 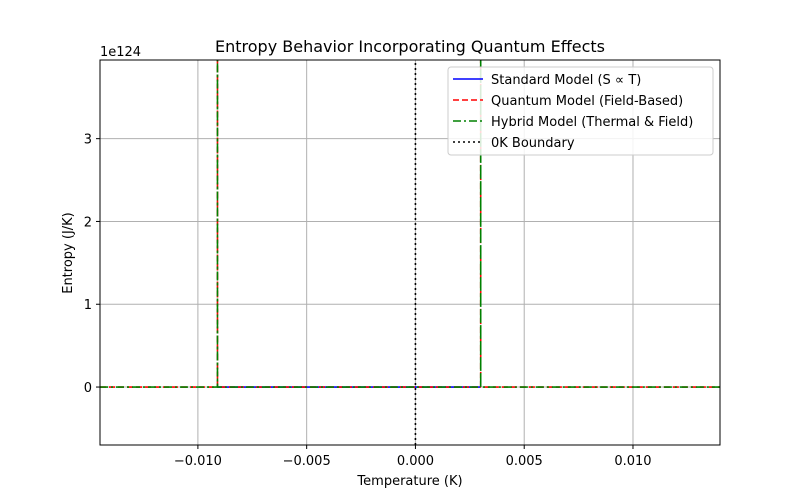 I want to click on y-axis-title: Entropy (J/K), so click(x=68, y=253).